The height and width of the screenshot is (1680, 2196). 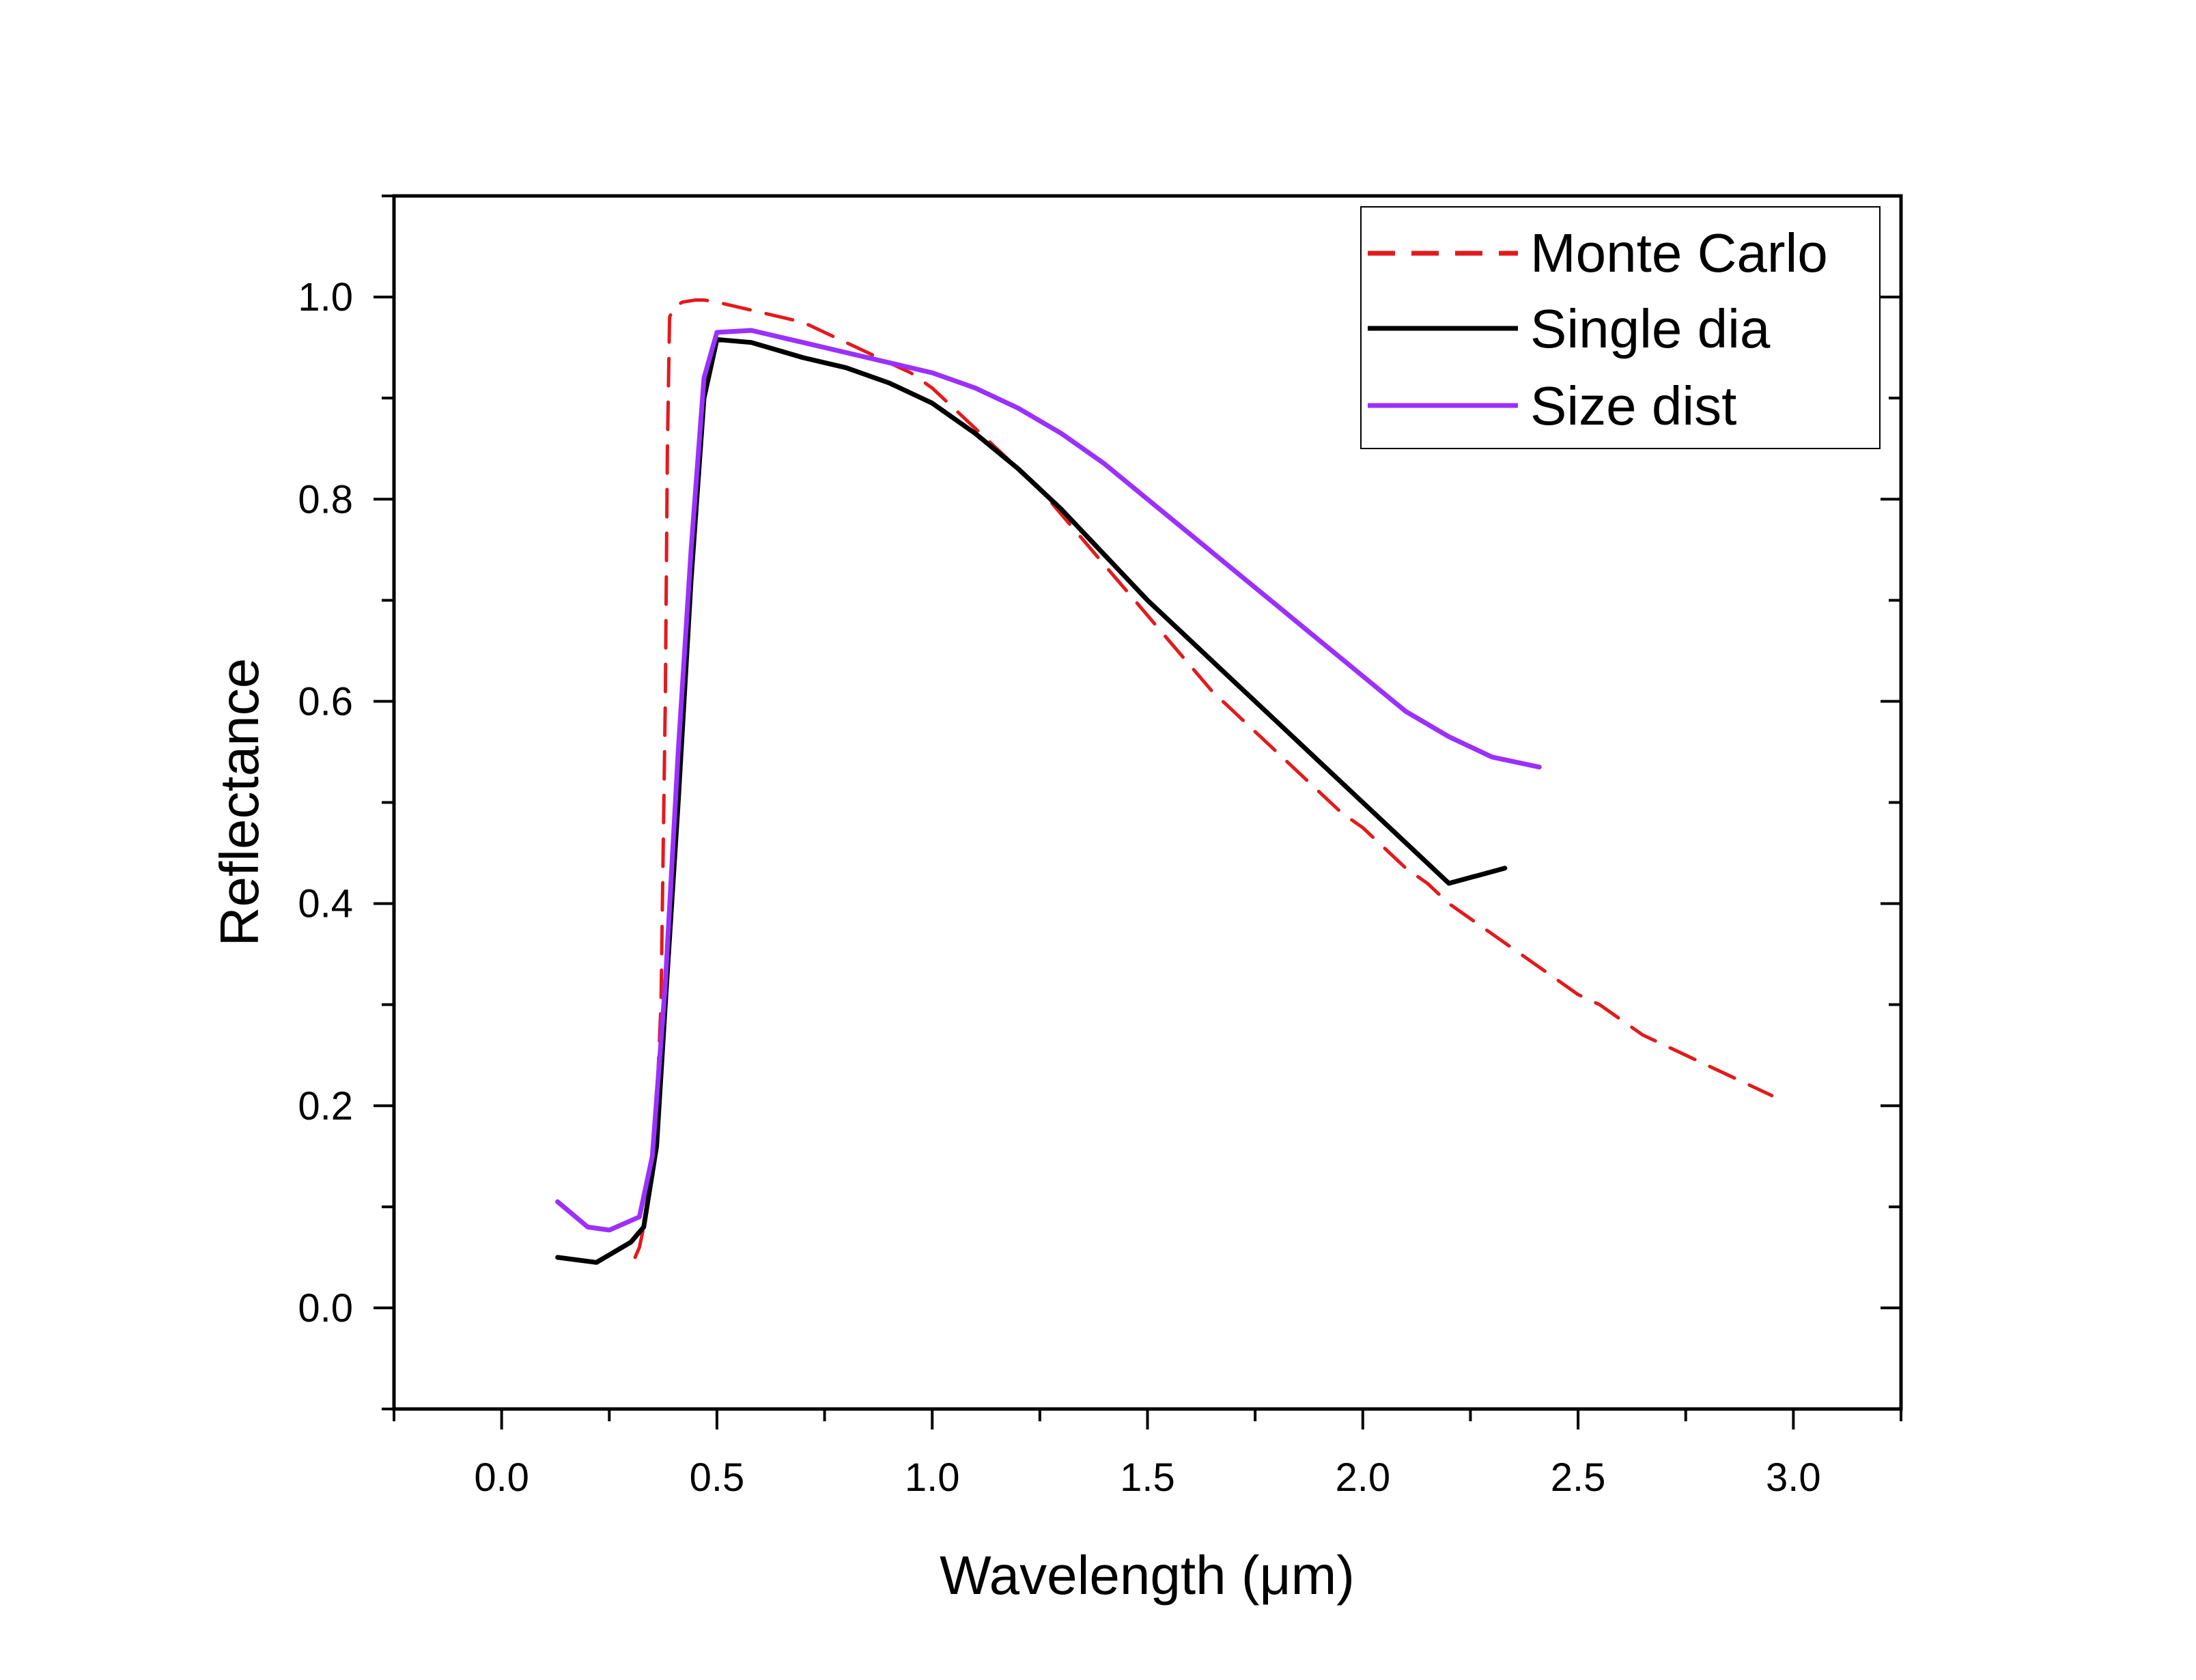 I want to click on legend-entry-single-dia: Single dia, so click(x=1569, y=328).